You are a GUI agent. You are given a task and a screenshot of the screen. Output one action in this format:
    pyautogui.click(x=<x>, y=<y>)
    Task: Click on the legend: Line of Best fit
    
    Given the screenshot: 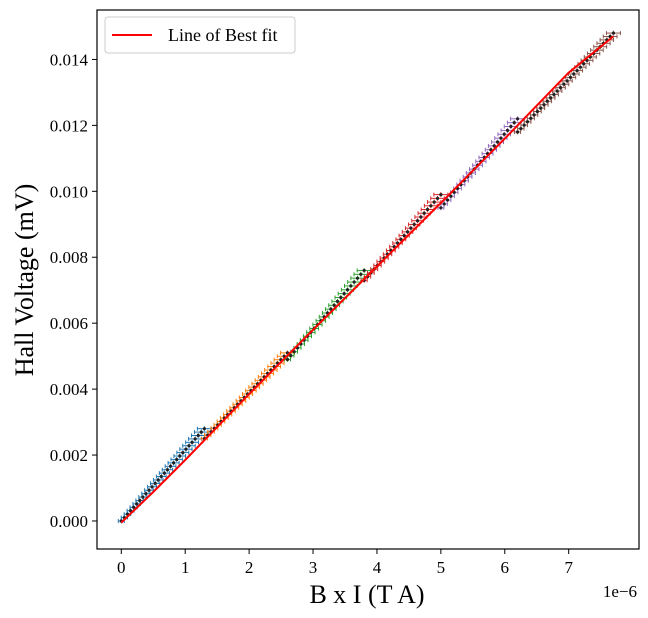 What is the action you would take?
    pyautogui.click(x=200, y=35)
    